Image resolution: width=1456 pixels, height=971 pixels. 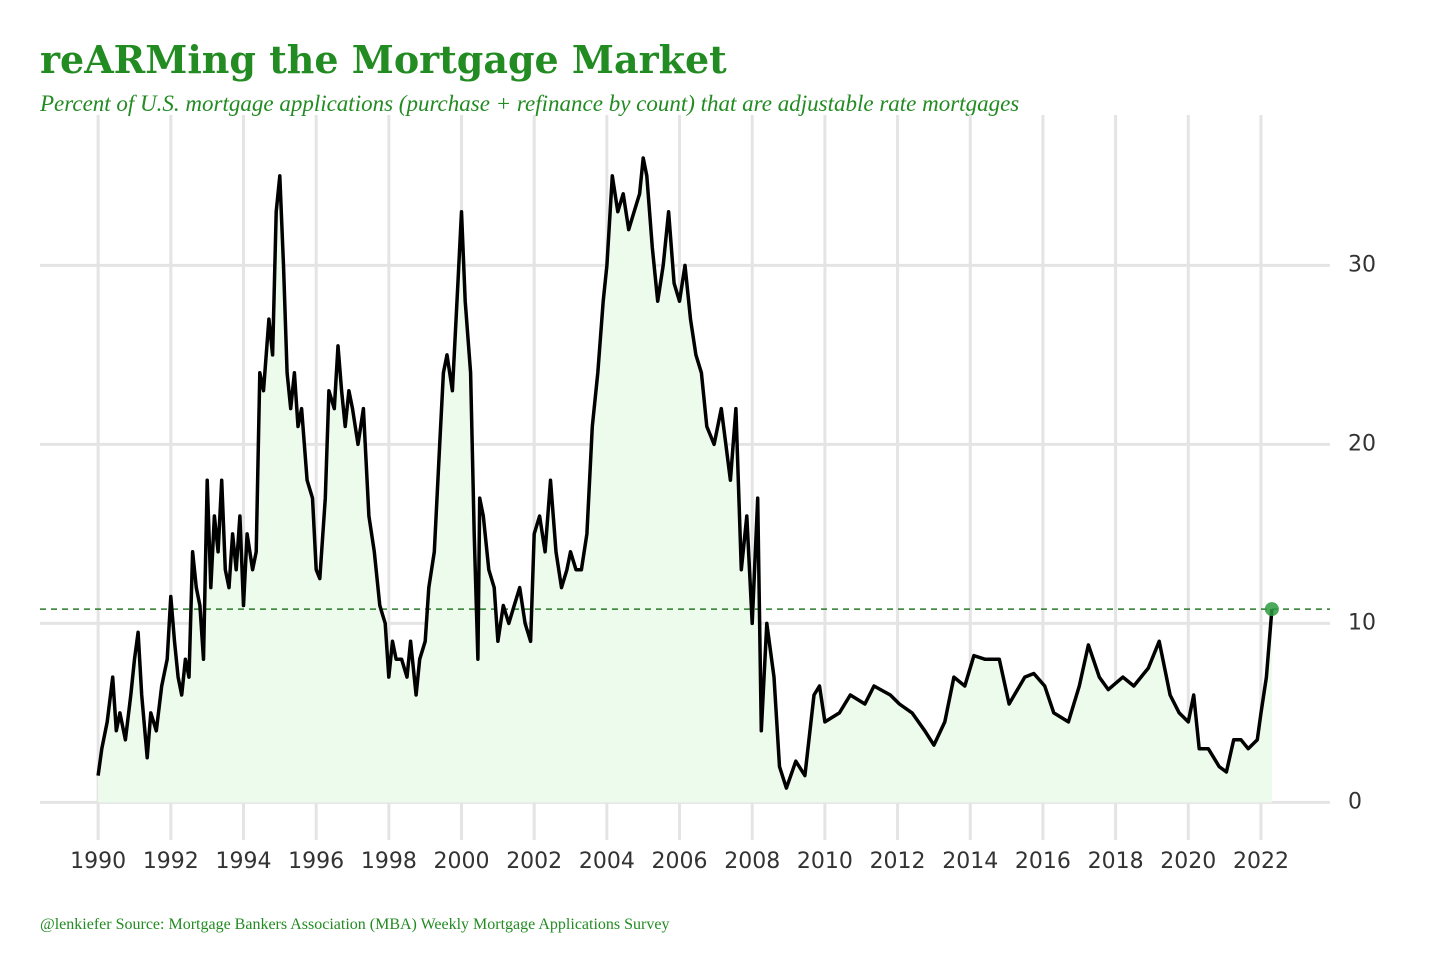 I want to click on x-tick-label: 1994, so click(x=243, y=861).